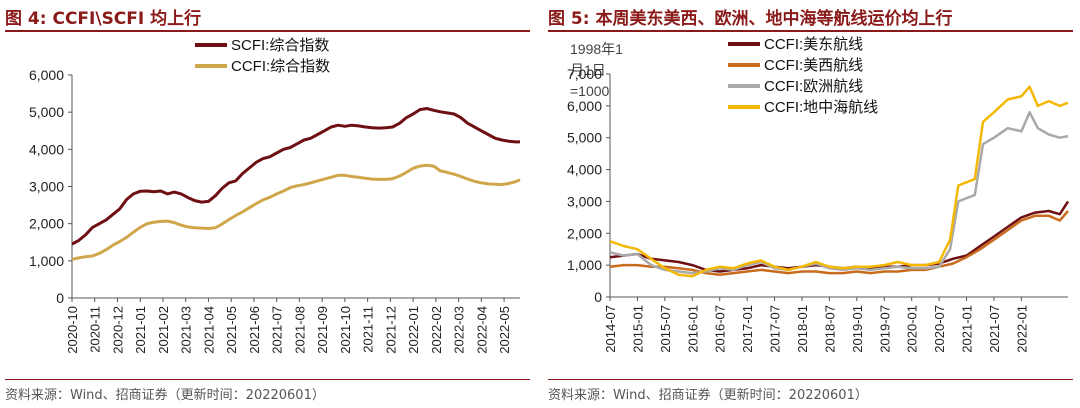 The width and height of the screenshot is (1080, 408). What do you see at coordinates (254, 330) in the screenshot?
I see `x-tick-label: 2021-06` at bounding box center [254, 330].